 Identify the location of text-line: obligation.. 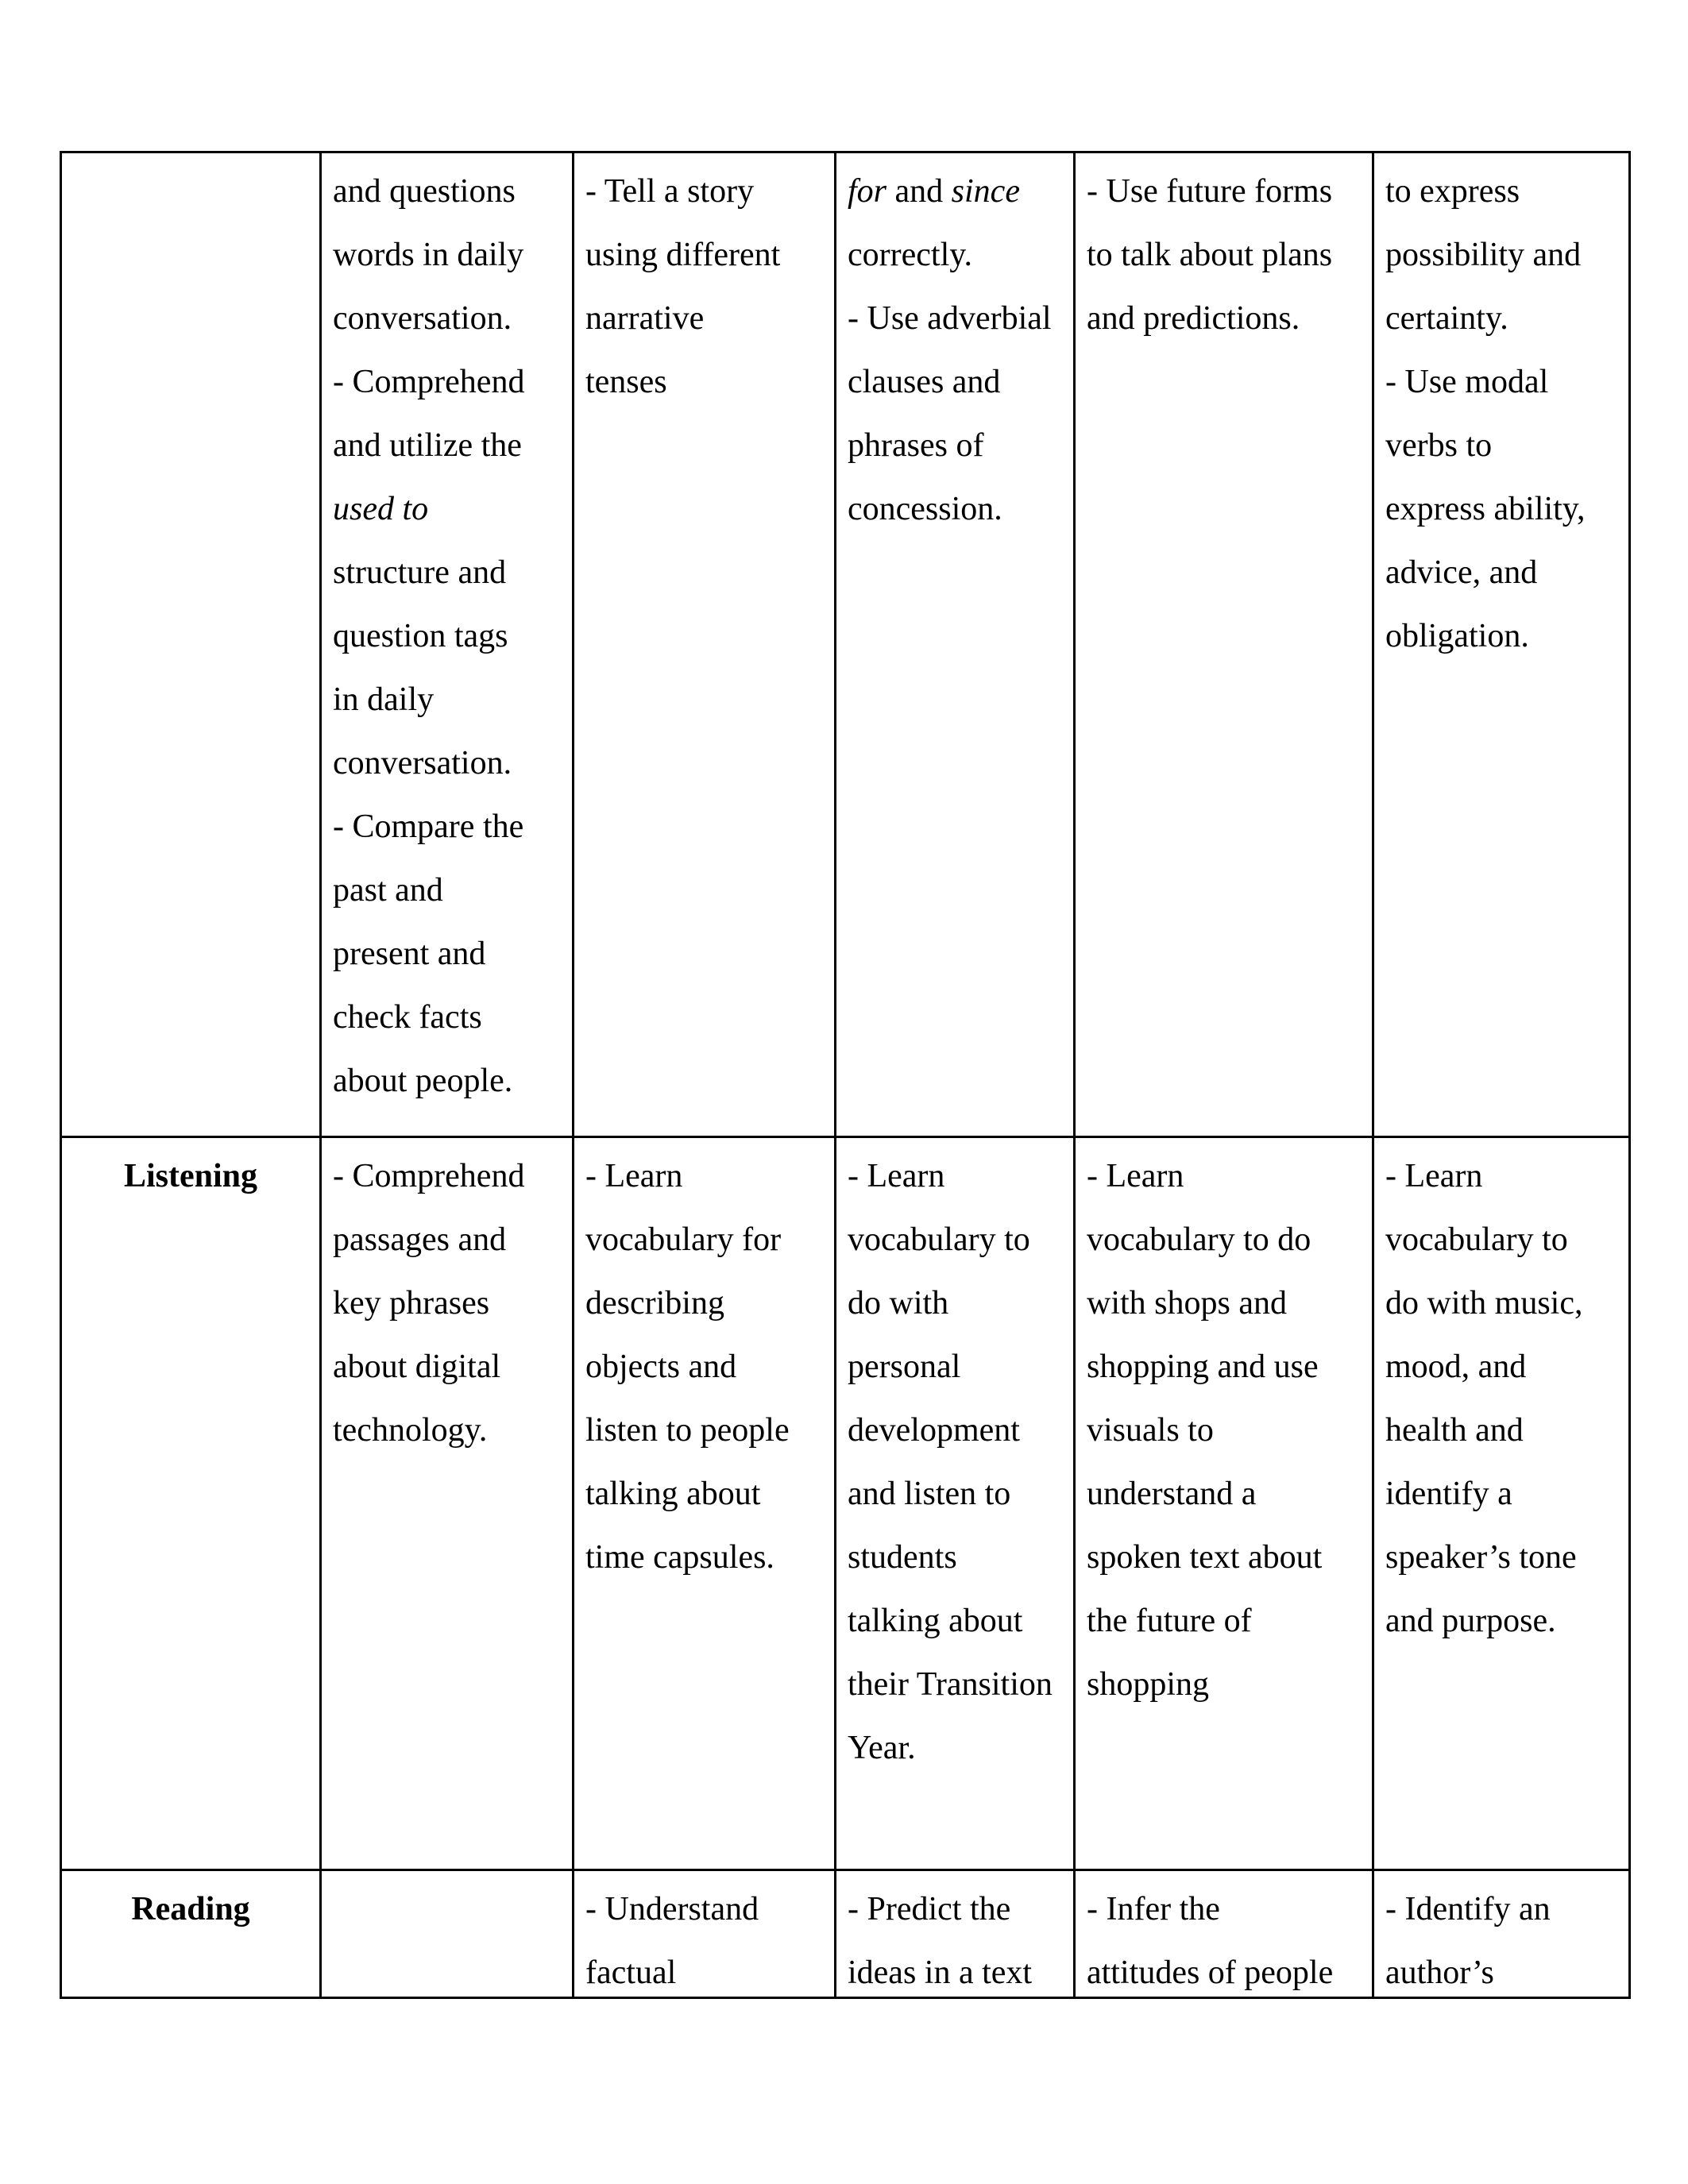
(1501, 636).